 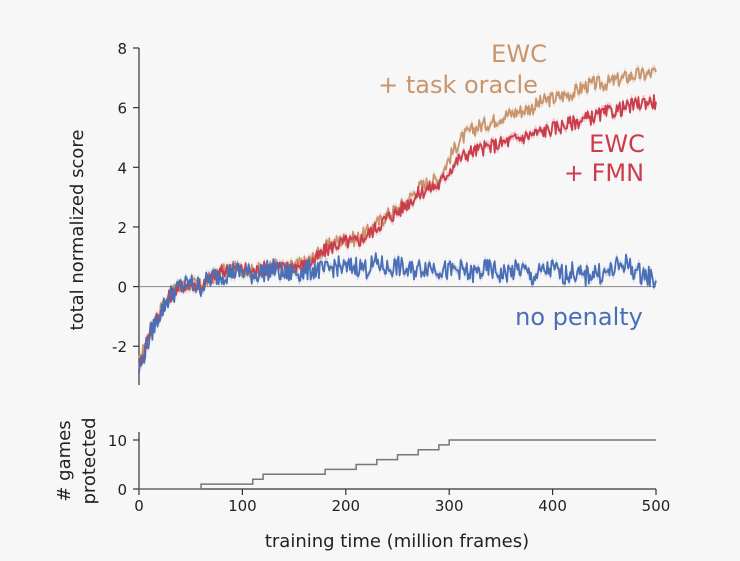 I want to click on games-protected-step-line, so click(x=397, y=464).